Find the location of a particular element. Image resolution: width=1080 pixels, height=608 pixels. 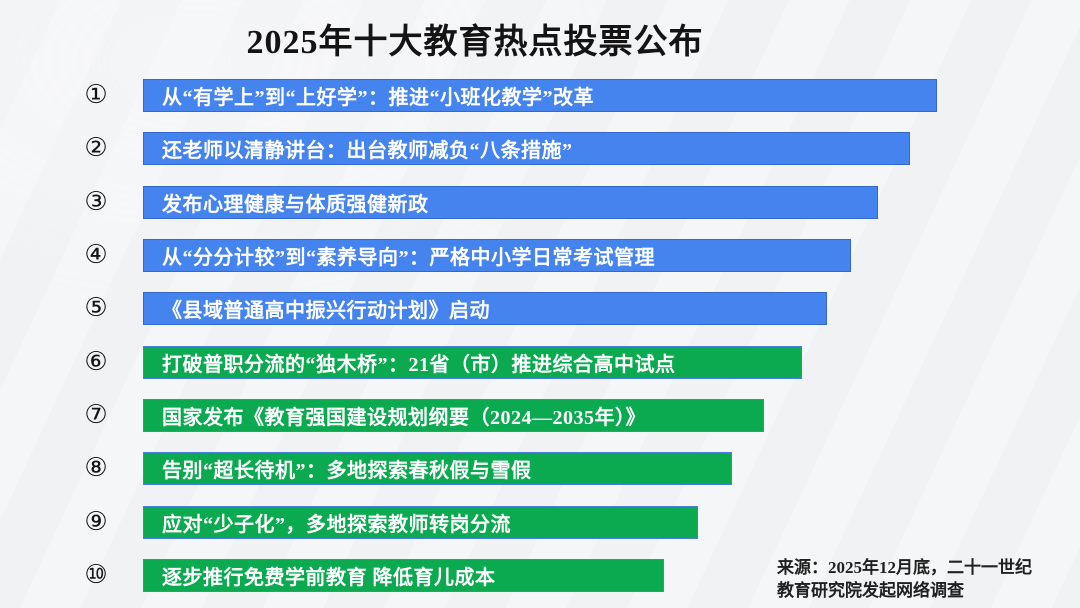

rank-bar-10: 逐步推行免费学前教育 降低育儿成本 is located at coordinates (403, 575).